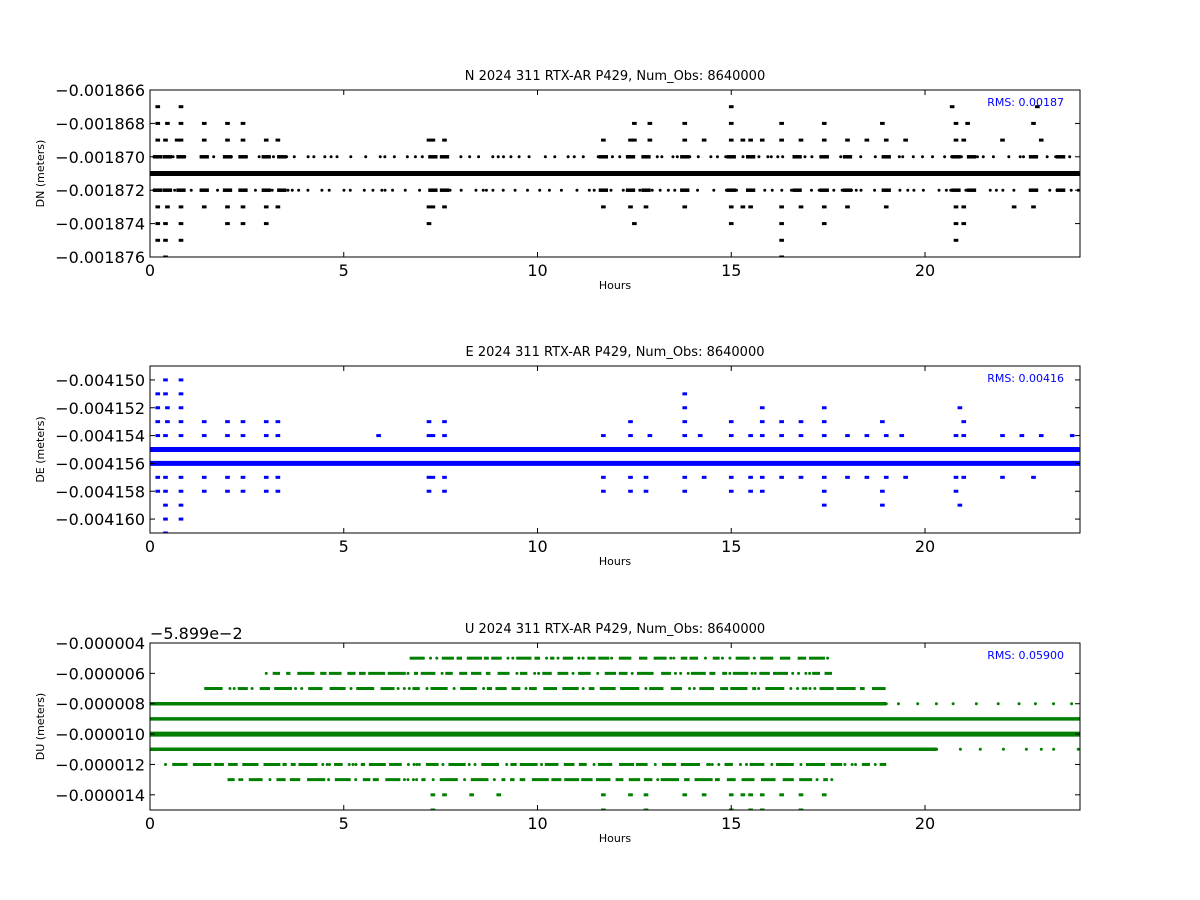 The height and width of the screenshot is (900, 1200). What do you see at coordinates (100, 257) in the screenshot?
I see `y-tick-label: −0.001876` at bounding box center [100, 257].